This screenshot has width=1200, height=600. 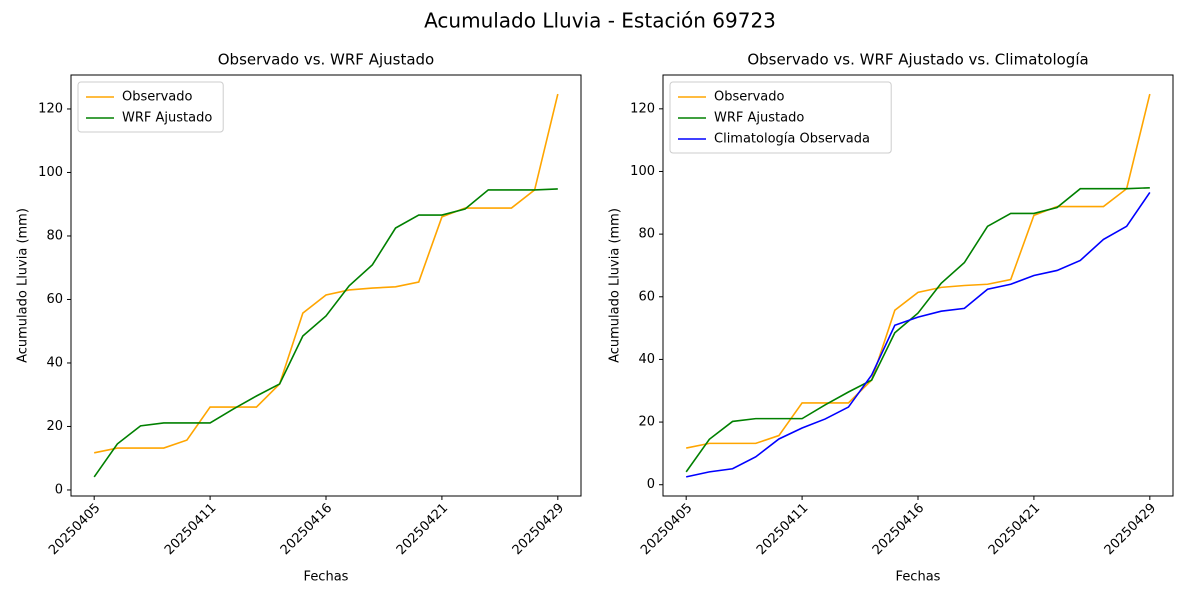 What do you see at coordinates (326, 60) in the screenshot?
I see `chart-title: Observado vs. WRF Ajustado` at bounding box center [326, 60].